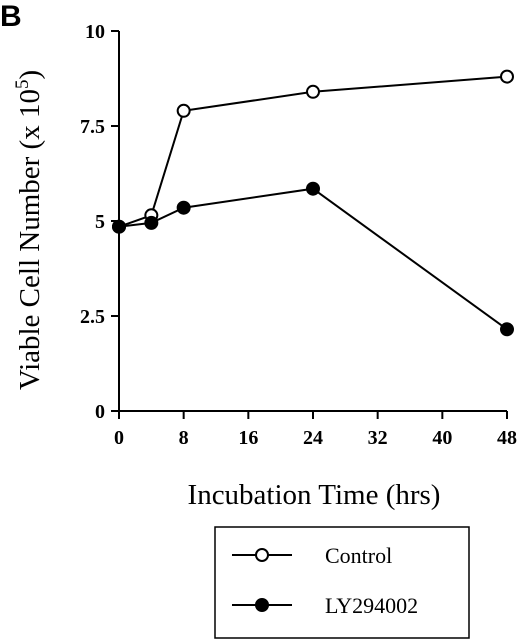 The width and height of the screenshot is (520, 641). Describe the element at coordinates (507, 438) in the screenshot. I see `x-tick-label: 48` at that location.